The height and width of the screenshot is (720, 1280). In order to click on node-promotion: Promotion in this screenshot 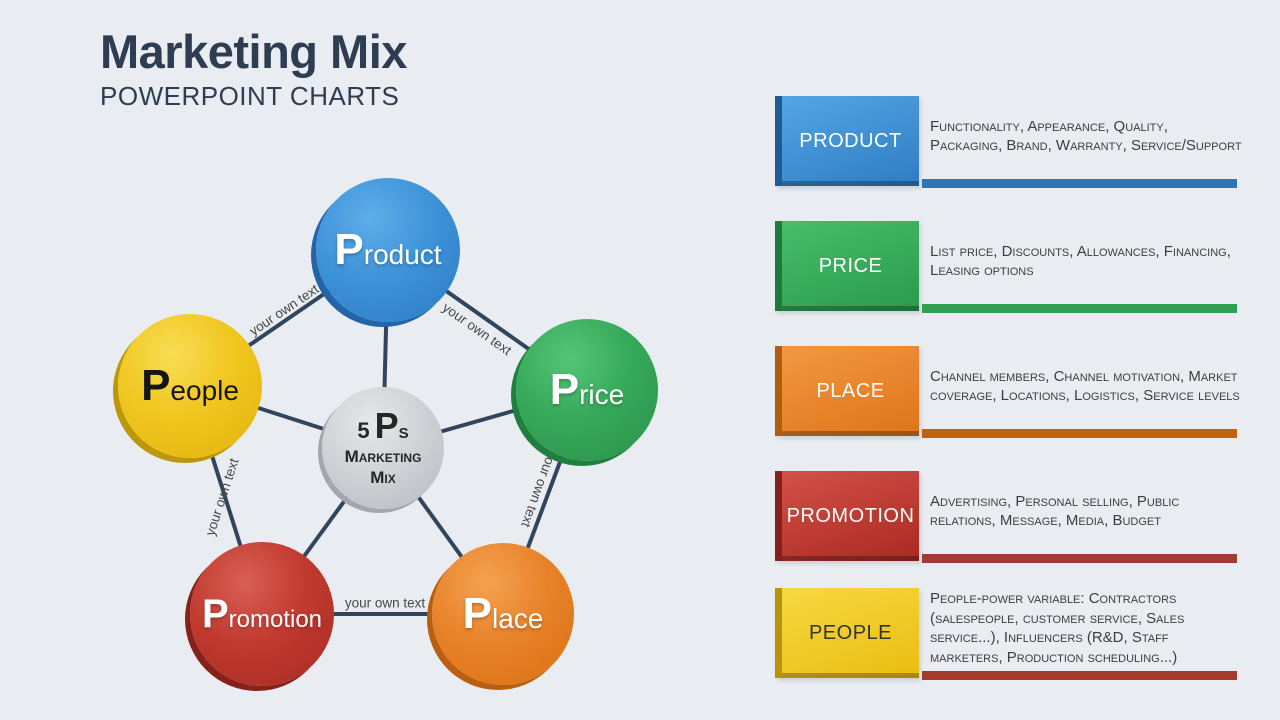, I will do `click(262, 614)`.